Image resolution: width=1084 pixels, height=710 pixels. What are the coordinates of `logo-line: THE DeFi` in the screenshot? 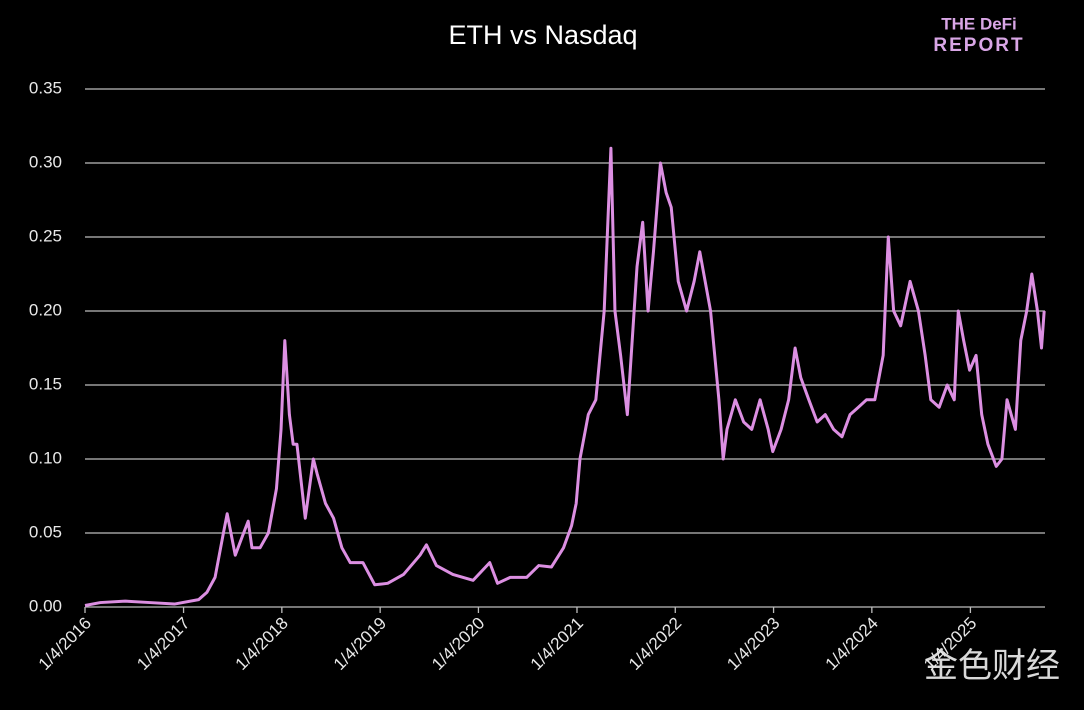 It's located at (979, 23).